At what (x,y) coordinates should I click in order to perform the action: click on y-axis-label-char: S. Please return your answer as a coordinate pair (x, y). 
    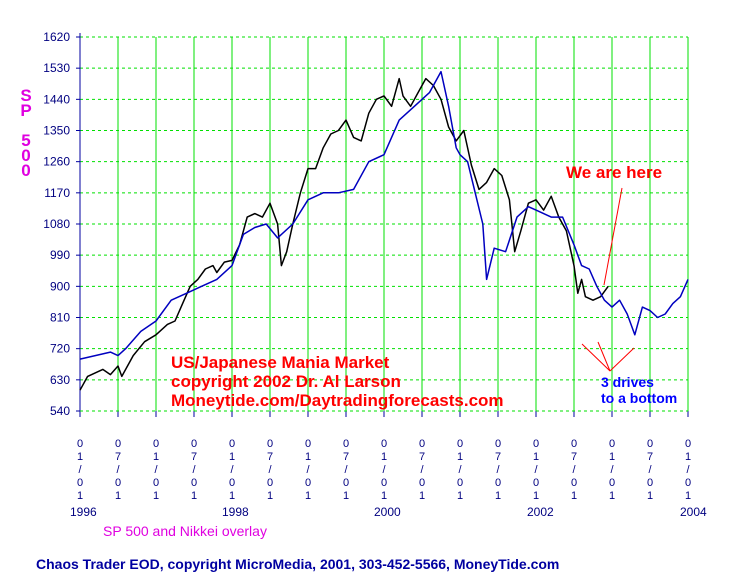
    Looking at the image, I should click on (26, 95).